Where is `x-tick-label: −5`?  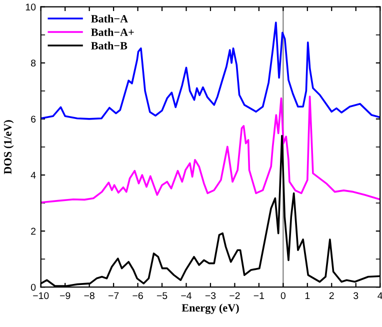 x-tick-label: −5 is located at coordinates (162, 296).